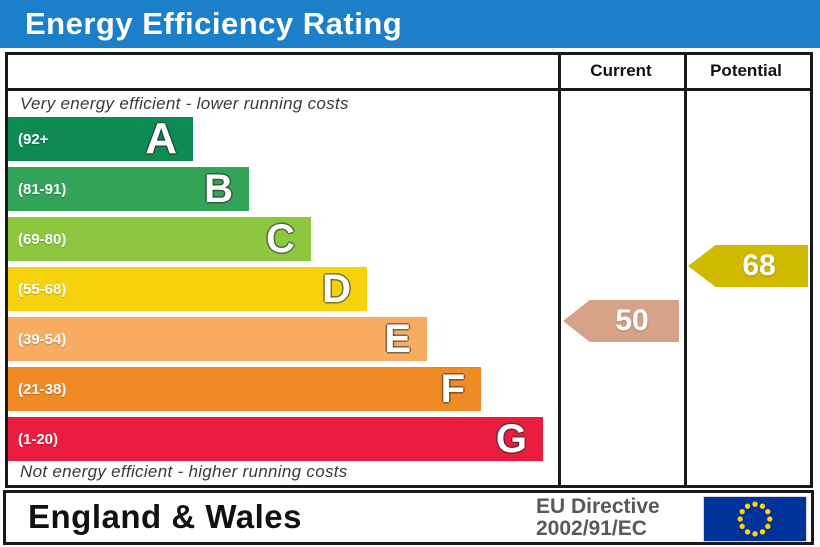  Describe the element at coordinates (591, 528) in the screenshot. I see `eu-directive-line2: 2002/91/EC` at that location.